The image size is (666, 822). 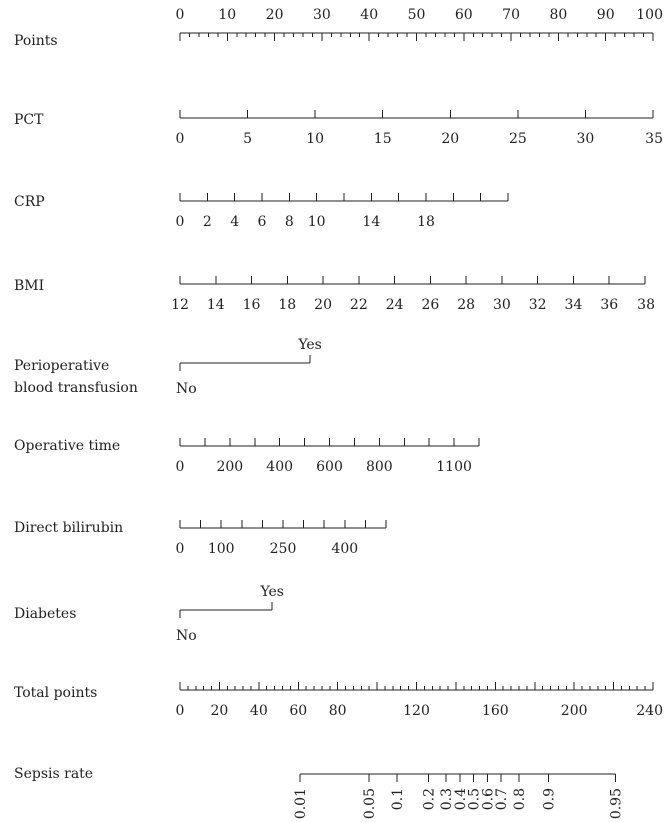 I want to click on direct-bilirubin-tick-label: 0, so click(x=180, y=549).